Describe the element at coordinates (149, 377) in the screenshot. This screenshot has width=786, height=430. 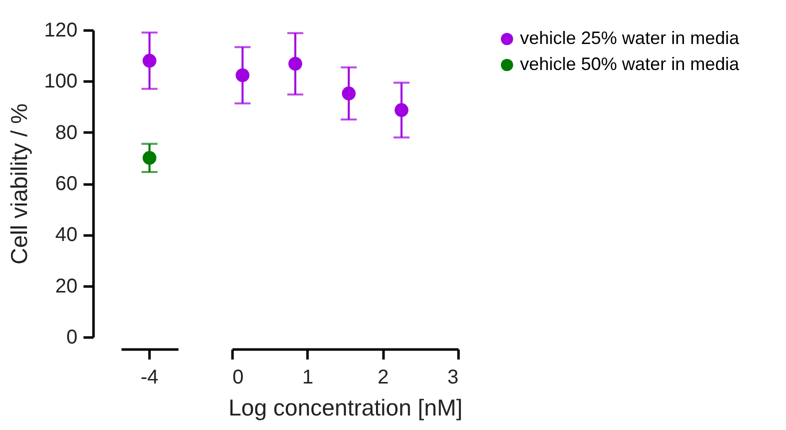
I see `x-tick-label: -4` at that location.